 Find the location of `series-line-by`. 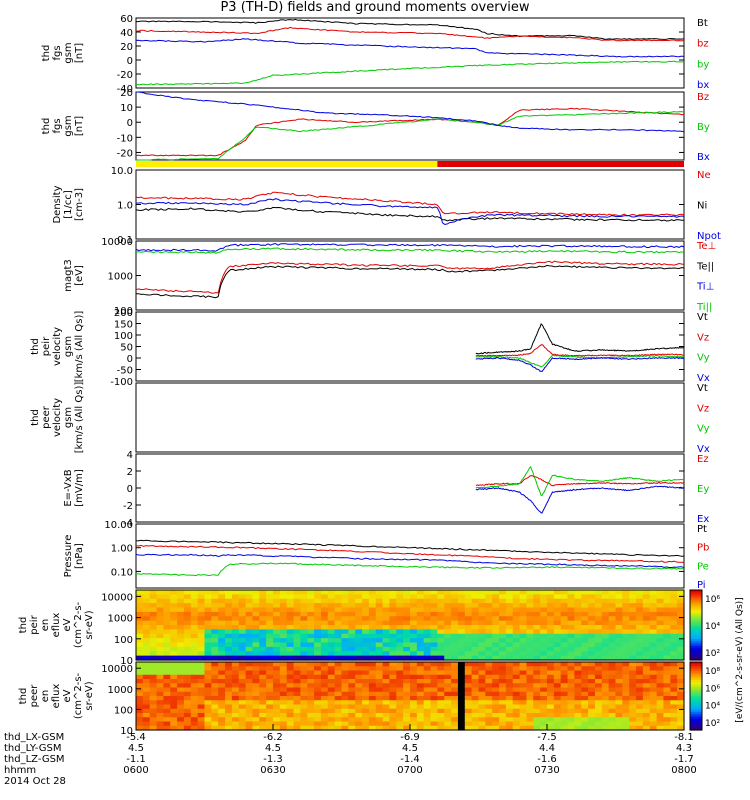

series-line-by is located at coordinates (410, 136).